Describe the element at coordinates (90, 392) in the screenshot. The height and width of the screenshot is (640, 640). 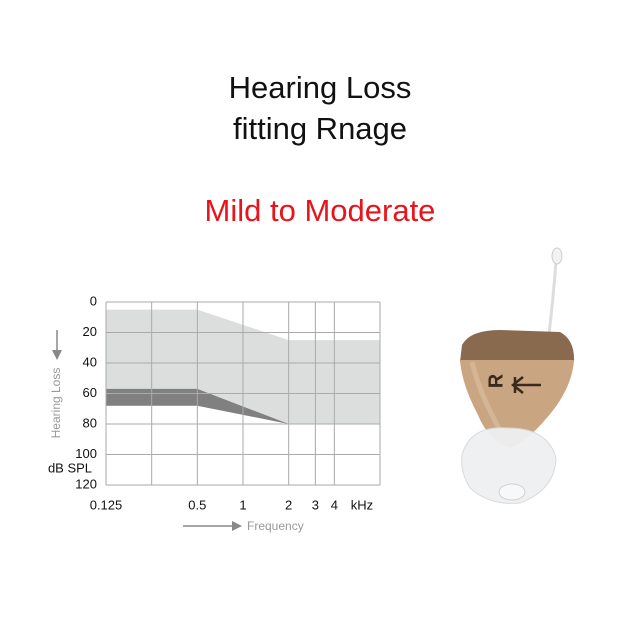
I see `y-tick-label: 60` at that location.